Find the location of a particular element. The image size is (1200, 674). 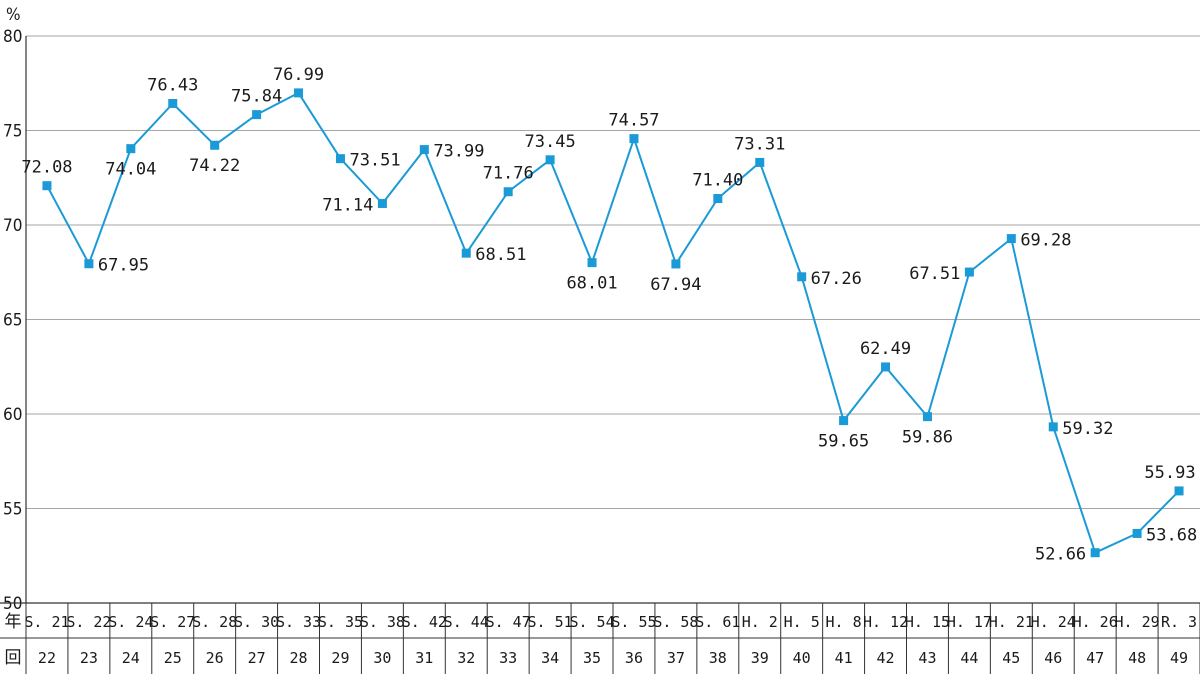

data-label: 67.95 is located at coordinates (123, 266).